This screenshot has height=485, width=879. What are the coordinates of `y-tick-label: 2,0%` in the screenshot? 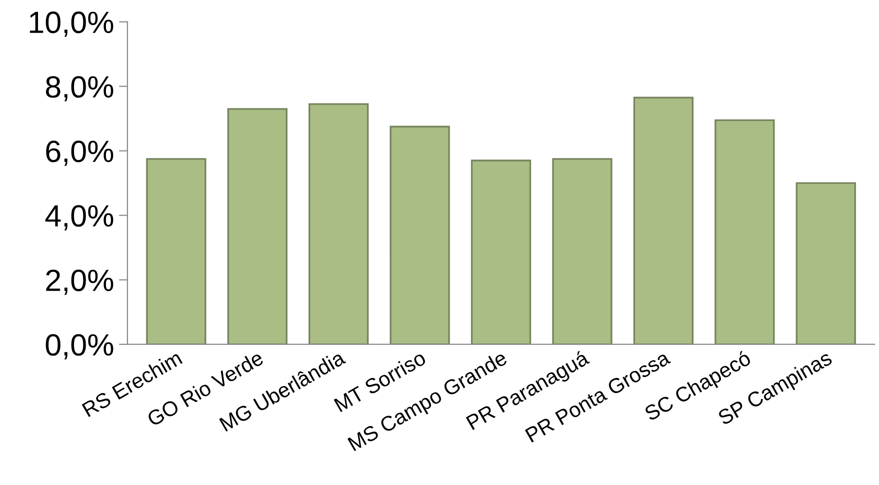 It's located at (80, 282).